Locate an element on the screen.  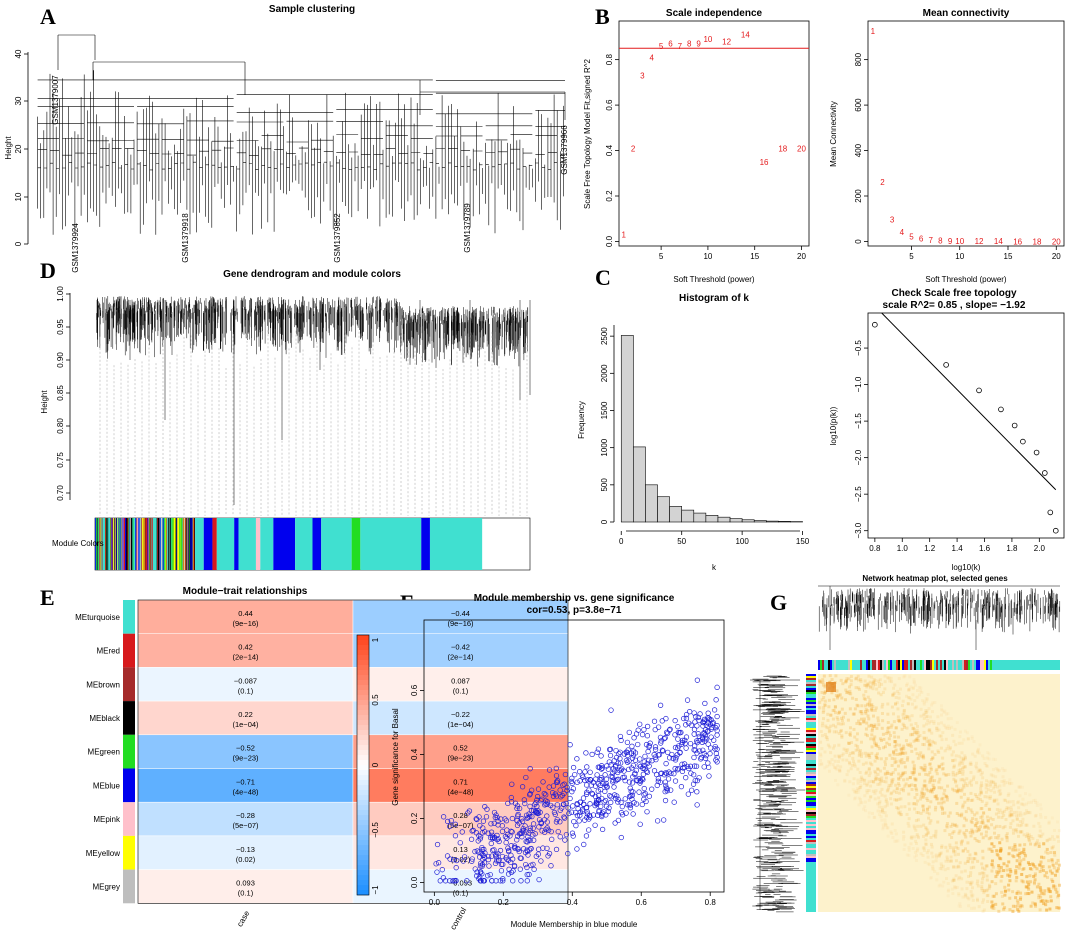
panel-b2-yticks: 0 200 400 600 800 is located at coordinates (861, 148).